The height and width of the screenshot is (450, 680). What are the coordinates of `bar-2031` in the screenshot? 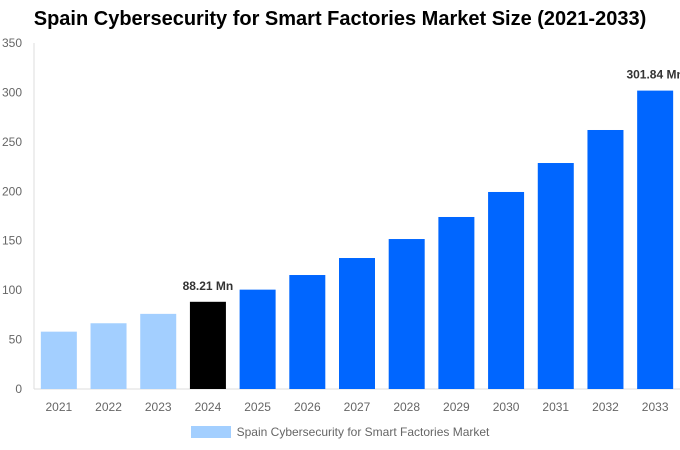 It's located at (555, 276).